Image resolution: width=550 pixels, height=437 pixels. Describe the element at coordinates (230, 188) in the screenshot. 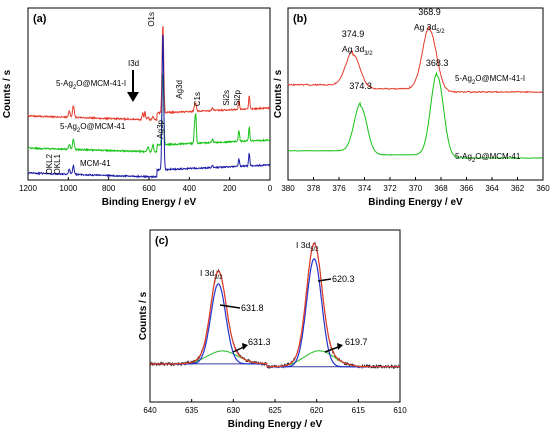

I see `x-tick-label: 200` at that location.